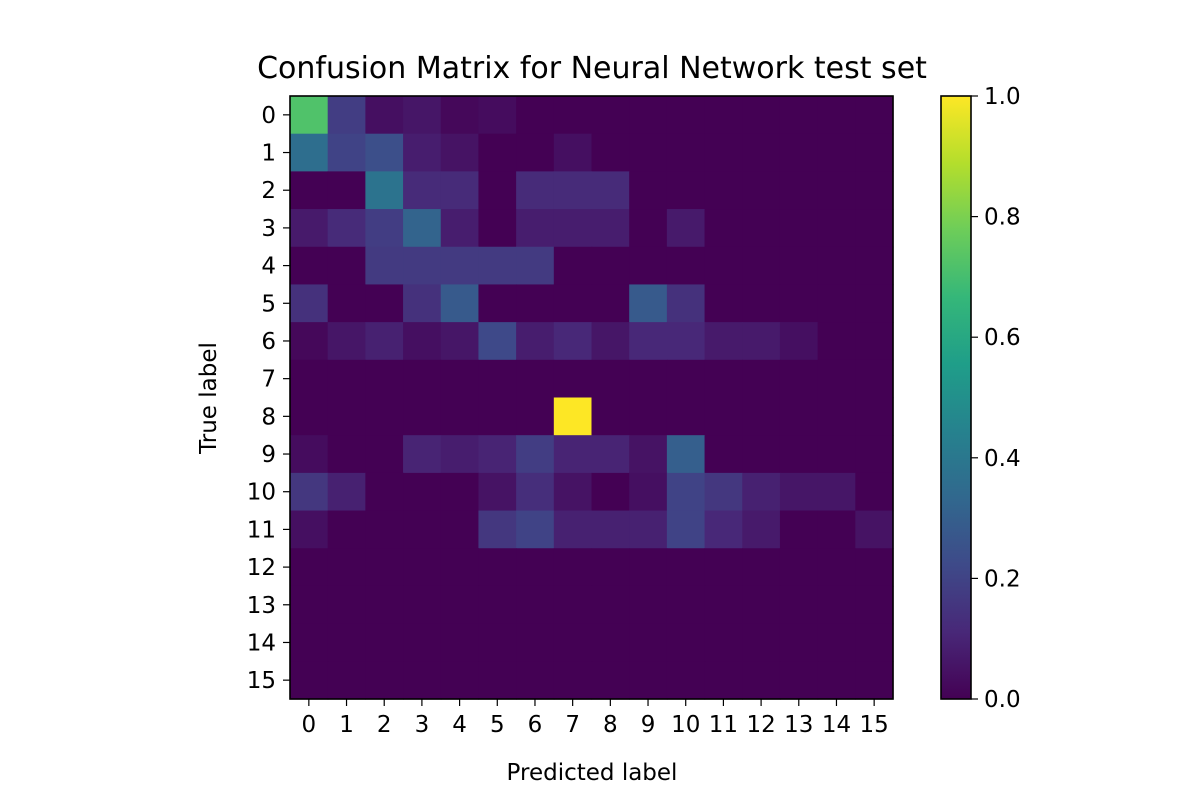 This screenshot has height=800, width=1200. Describe the element at coordinates (422, 725) in the screenshot. I see `x-tick-label: 3` at that location.